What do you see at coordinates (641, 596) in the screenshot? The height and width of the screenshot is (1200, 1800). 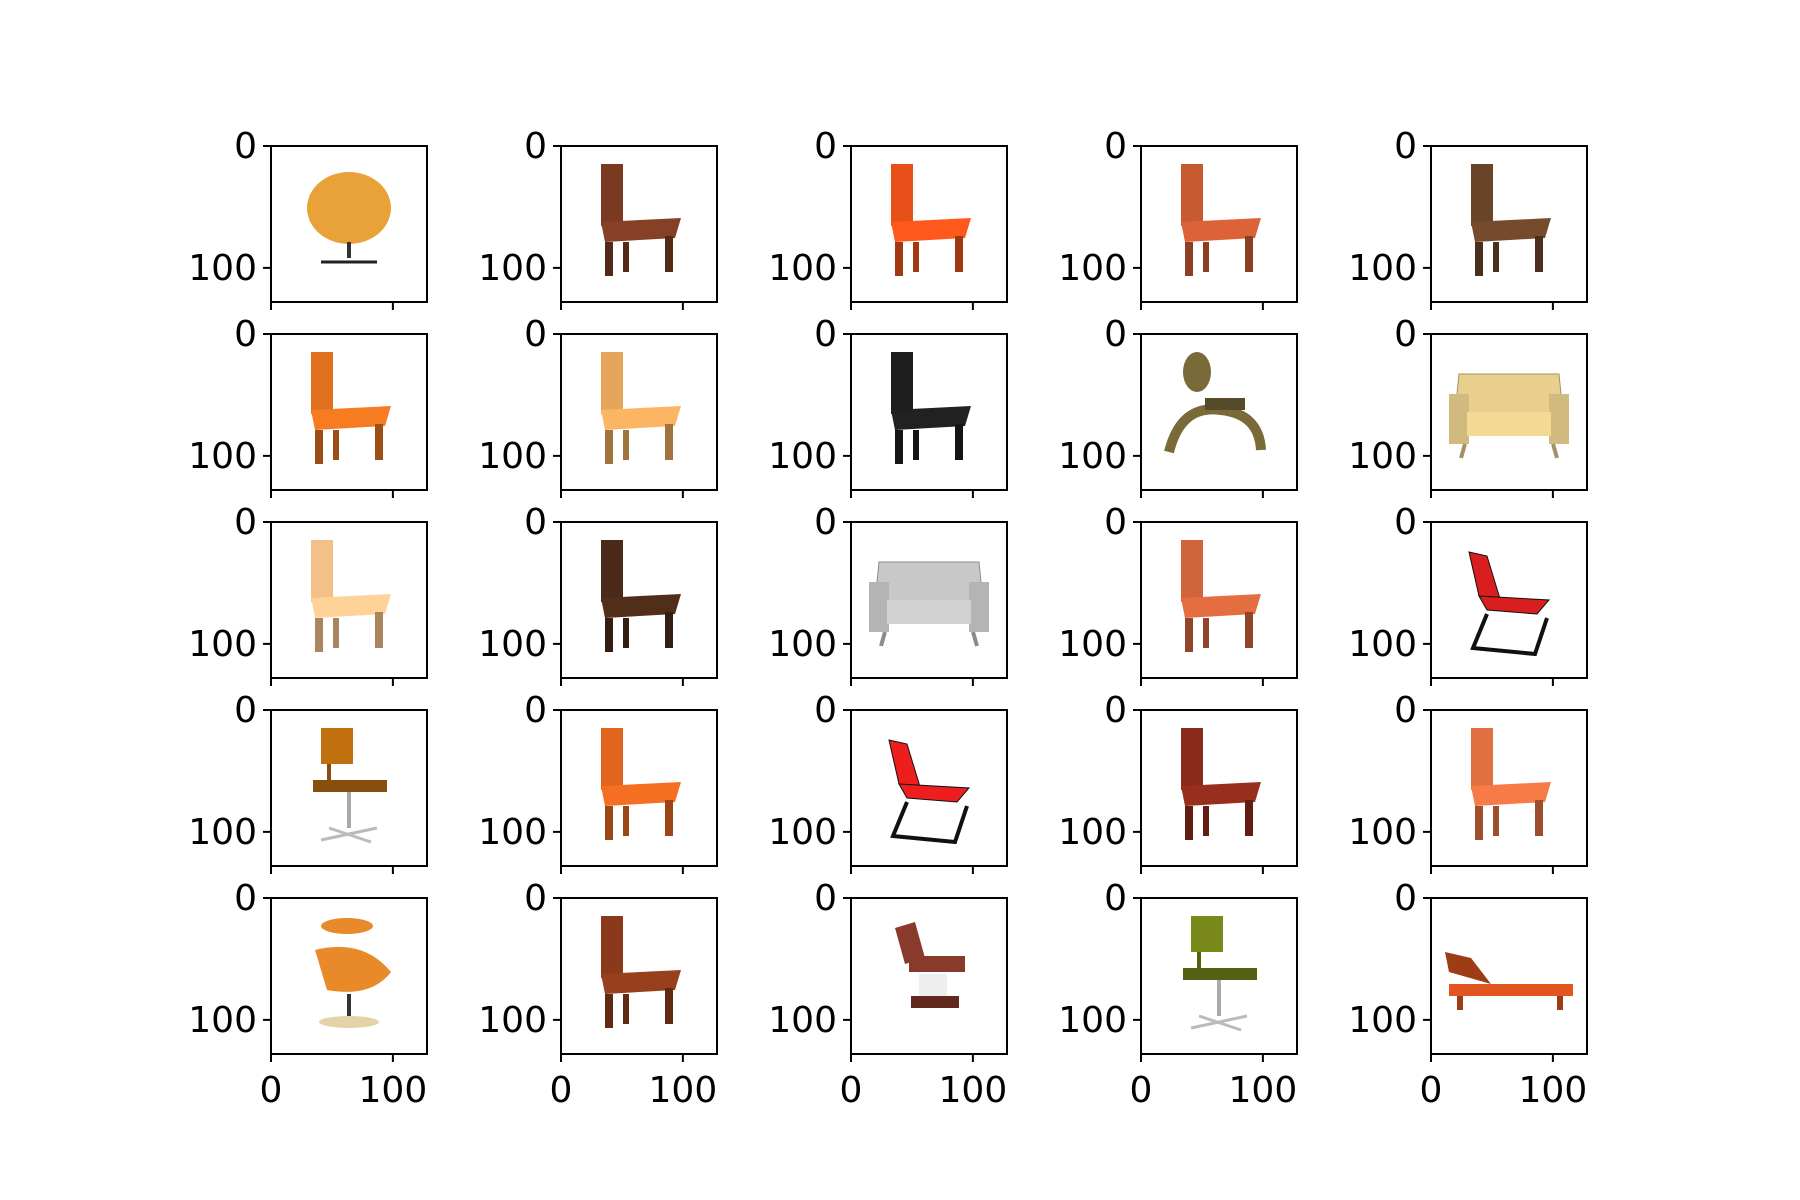 I see `dark-wood-metal-leg-chair-icon` at bounding box center [641, 596].